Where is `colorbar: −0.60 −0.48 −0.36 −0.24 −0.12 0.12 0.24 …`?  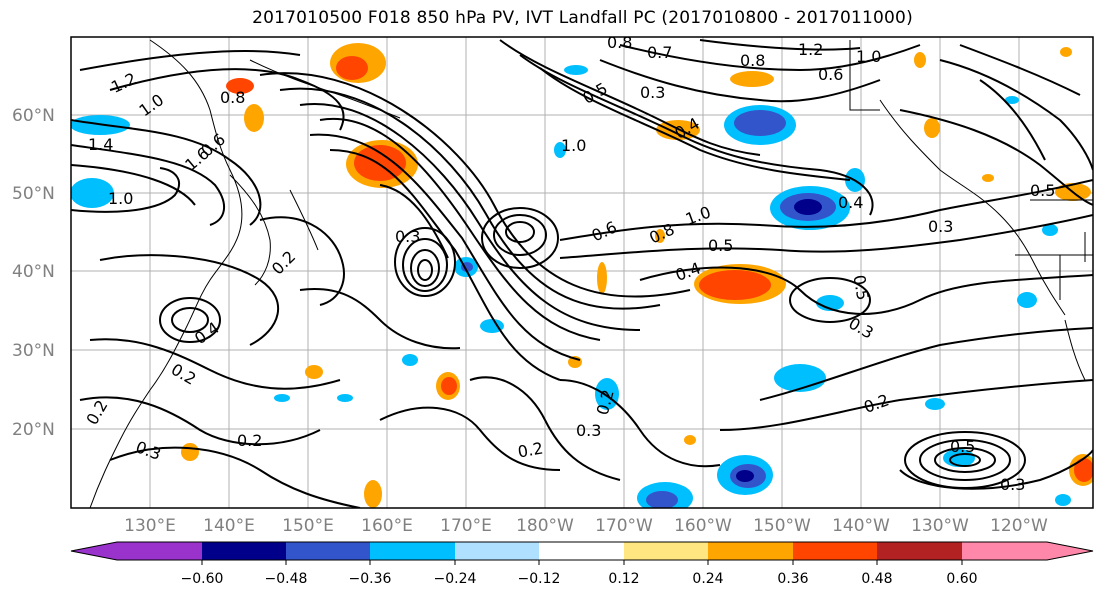
colorbar: −0.60 −0.48 −0.36 −0.24 −0.12 0.12 0.24 … is located at coordinates (582, 564).